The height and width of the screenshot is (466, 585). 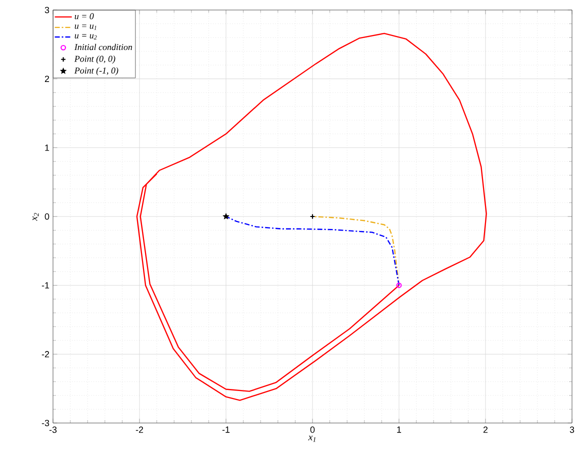 What do you see at coordinates (85, 27) in the screenshot?
I see `legend-label: u = u$_{1}$` at bounding box center [85, 27].